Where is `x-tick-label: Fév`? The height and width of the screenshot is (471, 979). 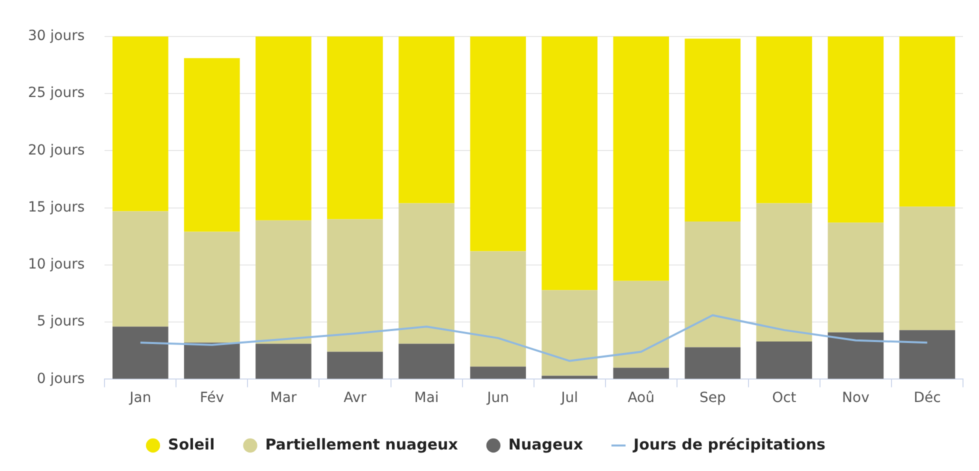 x-tick-label: Fév is located at coordinates (212, 398).